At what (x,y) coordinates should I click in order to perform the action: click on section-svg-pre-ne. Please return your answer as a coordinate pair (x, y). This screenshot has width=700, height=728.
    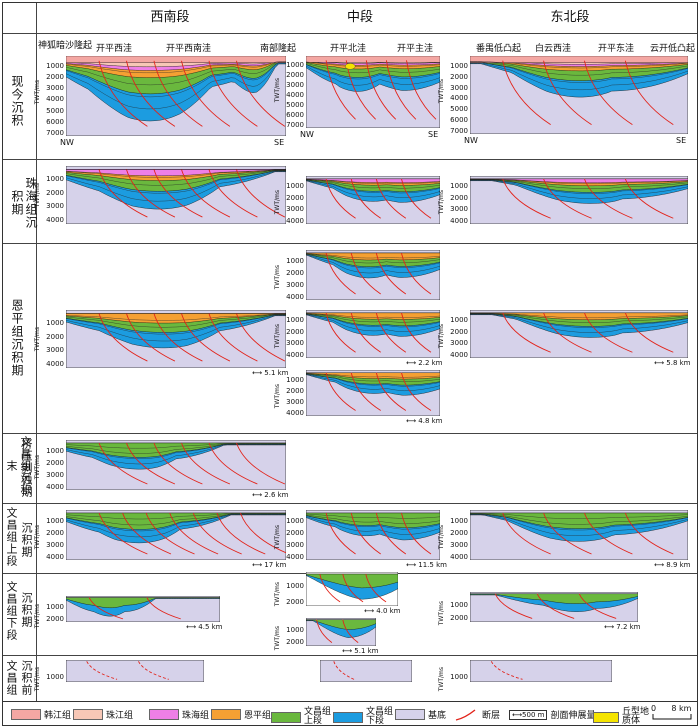
    Looking at the image, I should click on (541, 671).